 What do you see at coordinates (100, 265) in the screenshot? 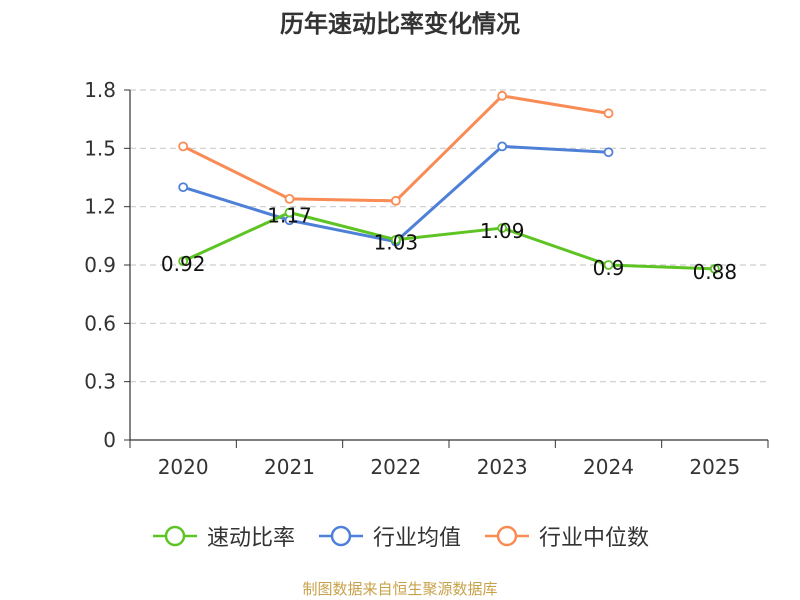
I see `y-tick-label: 0.9` at bounding box center [100, 265].